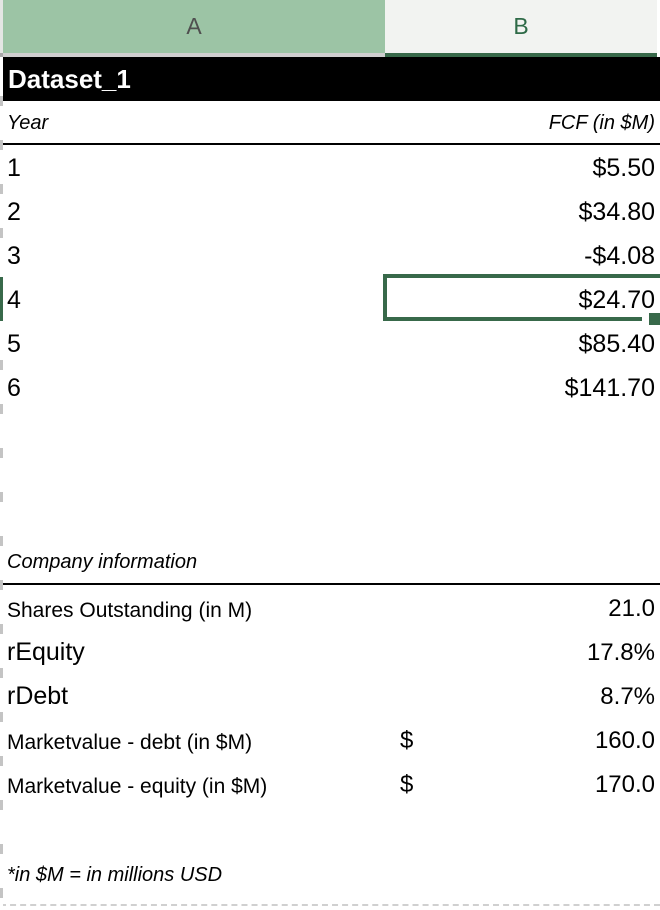 This screenshot has height=910, width=660. I want to click on column-b-selected-underline, so click(521, 55).